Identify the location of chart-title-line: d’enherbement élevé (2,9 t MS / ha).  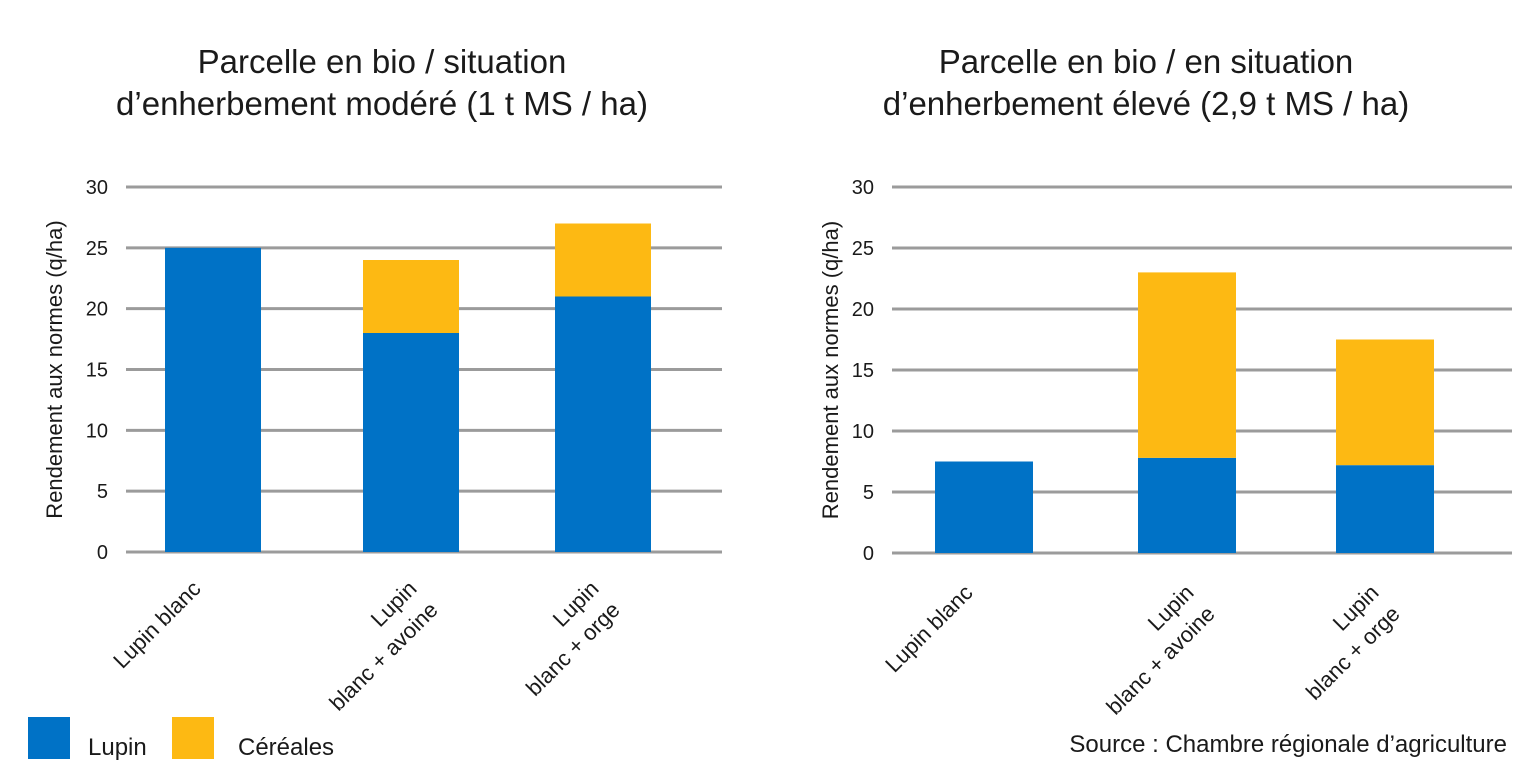
(1146, 103).